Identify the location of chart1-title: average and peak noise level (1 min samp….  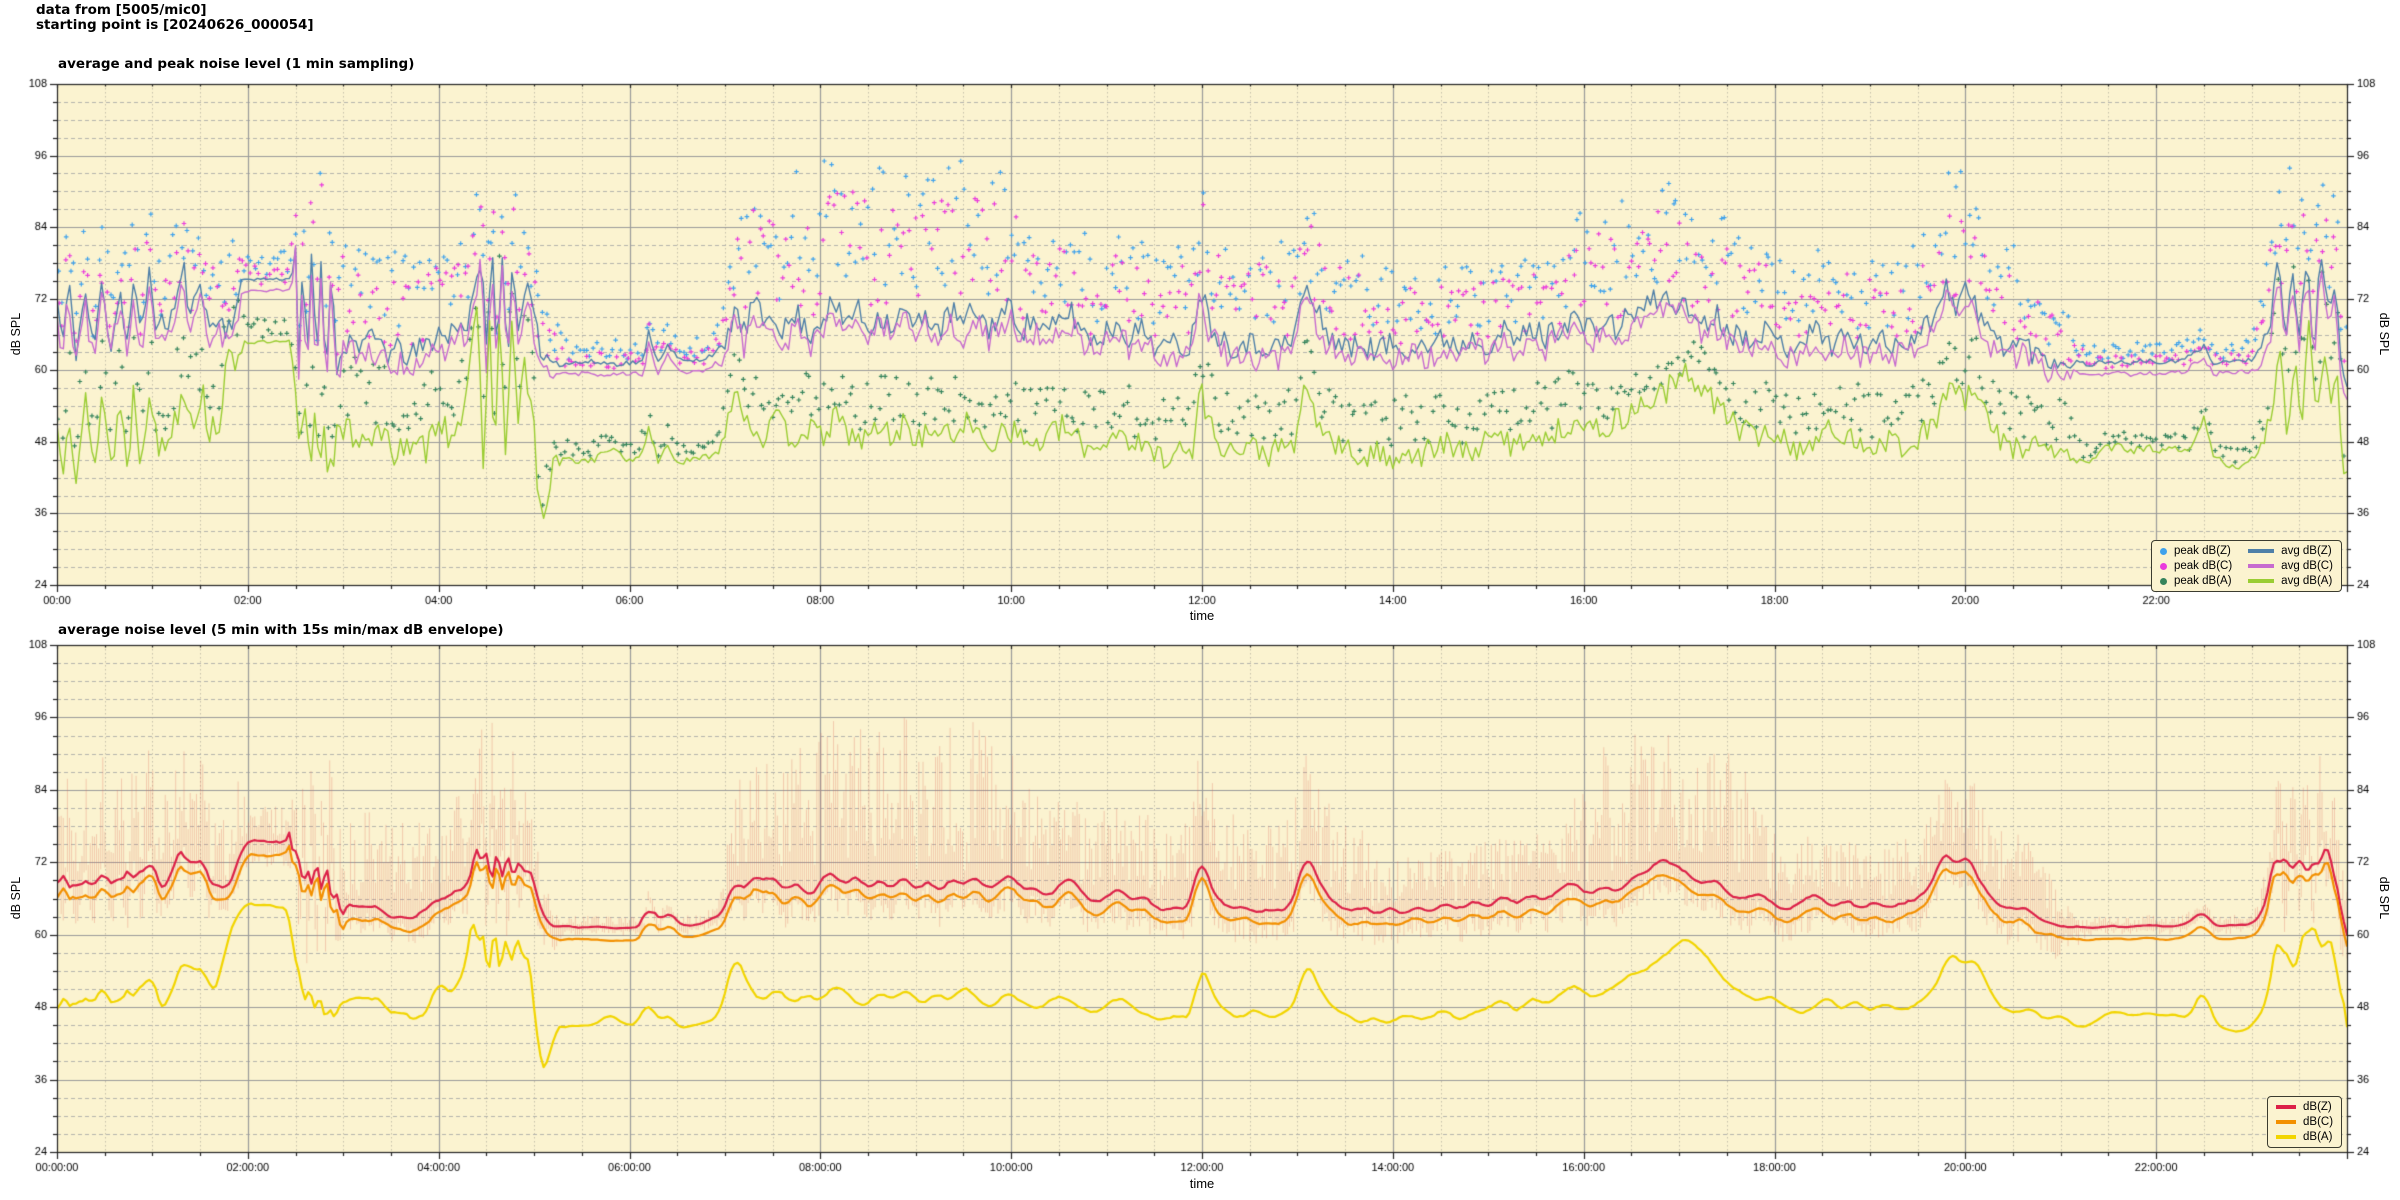
(236, 64).